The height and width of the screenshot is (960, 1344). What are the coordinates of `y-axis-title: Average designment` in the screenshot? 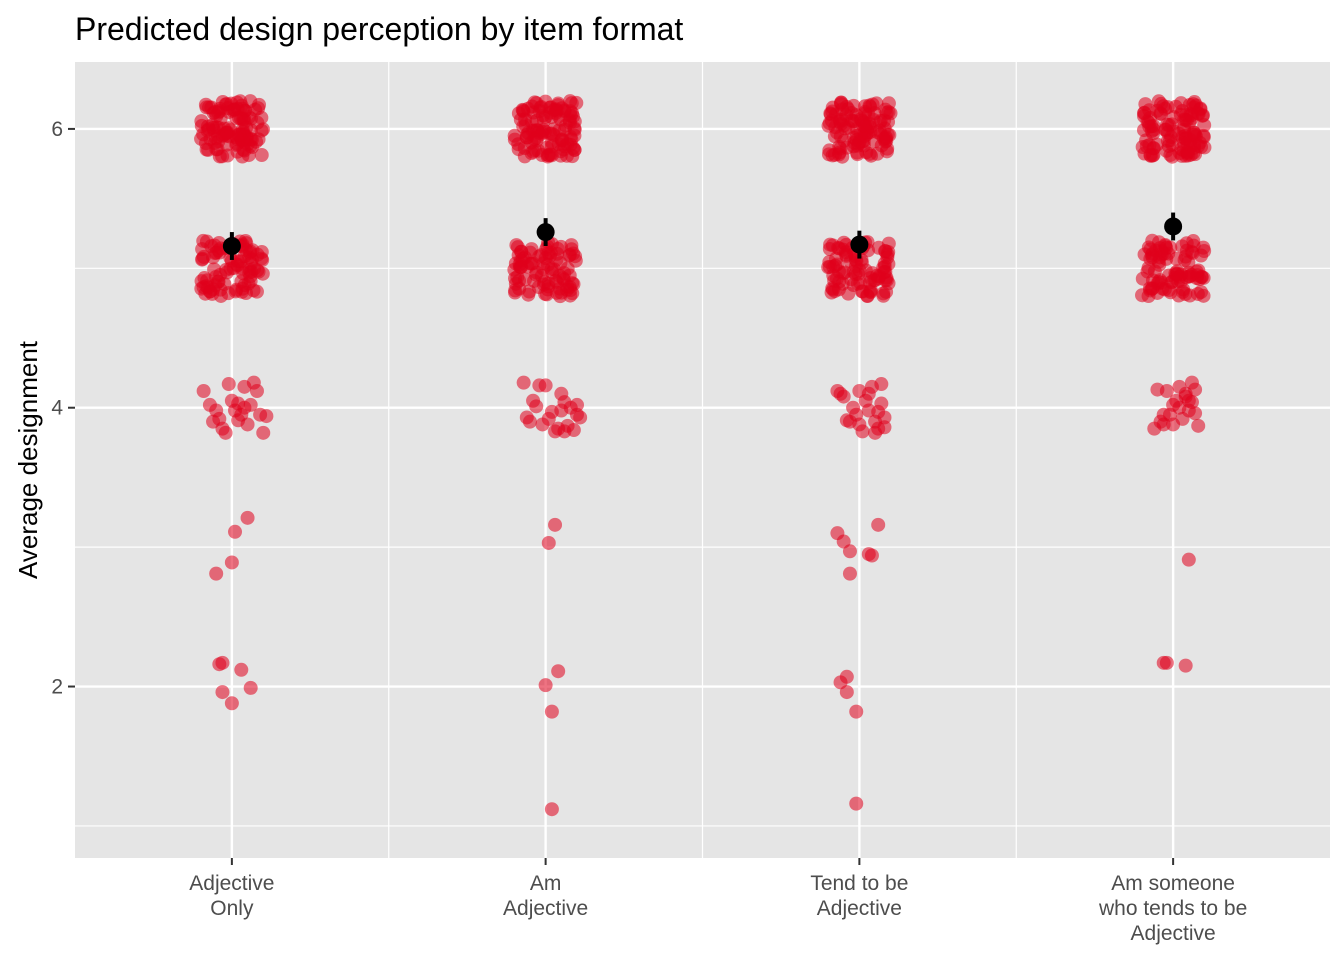 It's located at (28, 459).